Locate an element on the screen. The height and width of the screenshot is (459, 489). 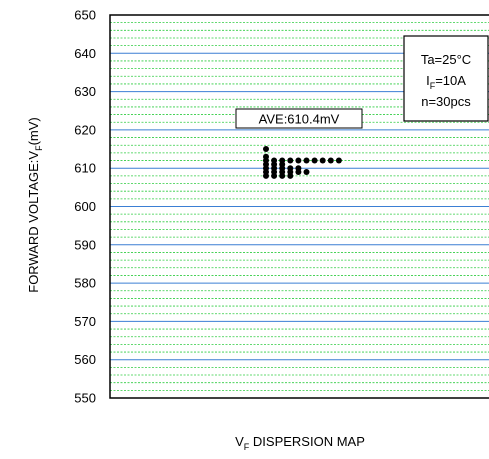
average-annotation-text: AVE:610.4mV is located at coordinates (299, 119).